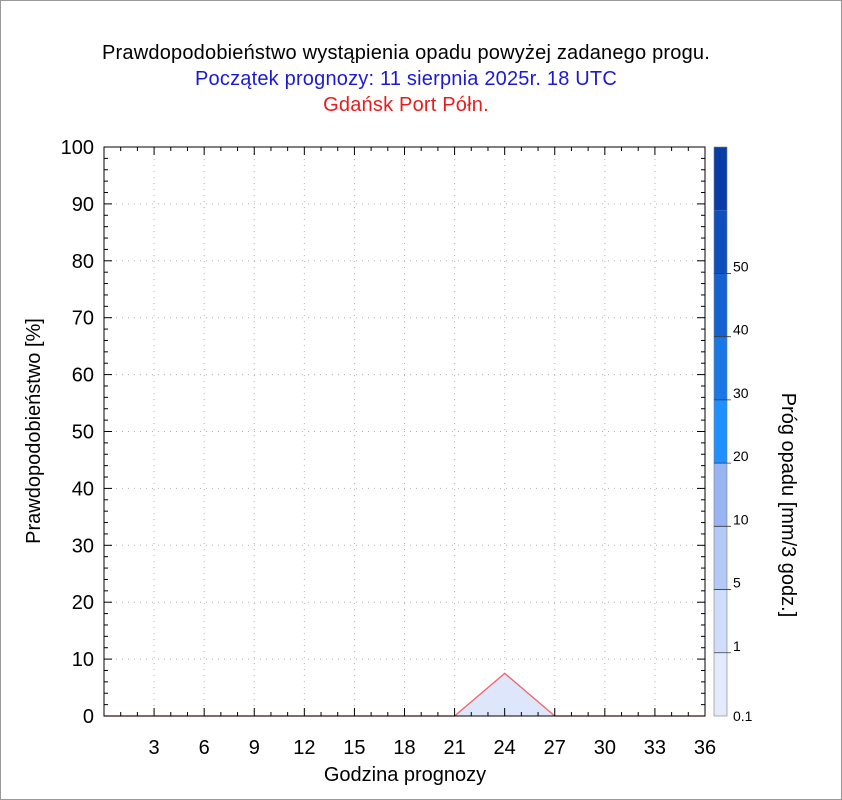  What do you see at coordinates (83, 433) in the screenshot?
I see `y-tick-label: 50` at bounding box center [83, 433].